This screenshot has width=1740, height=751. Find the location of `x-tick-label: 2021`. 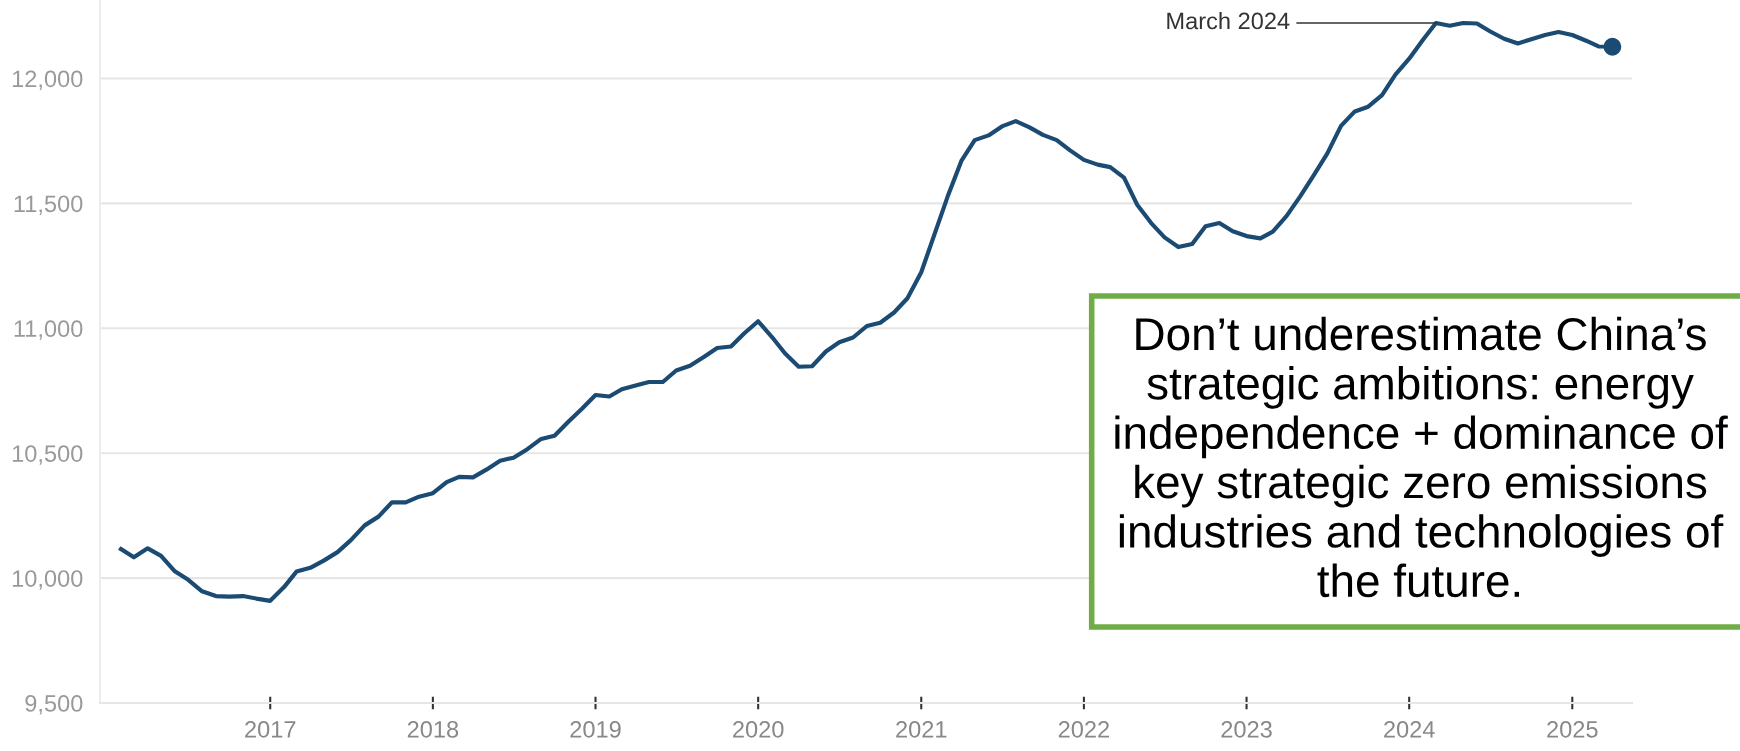

x-tick-label: 2021 is located at coordinates (921, 729).